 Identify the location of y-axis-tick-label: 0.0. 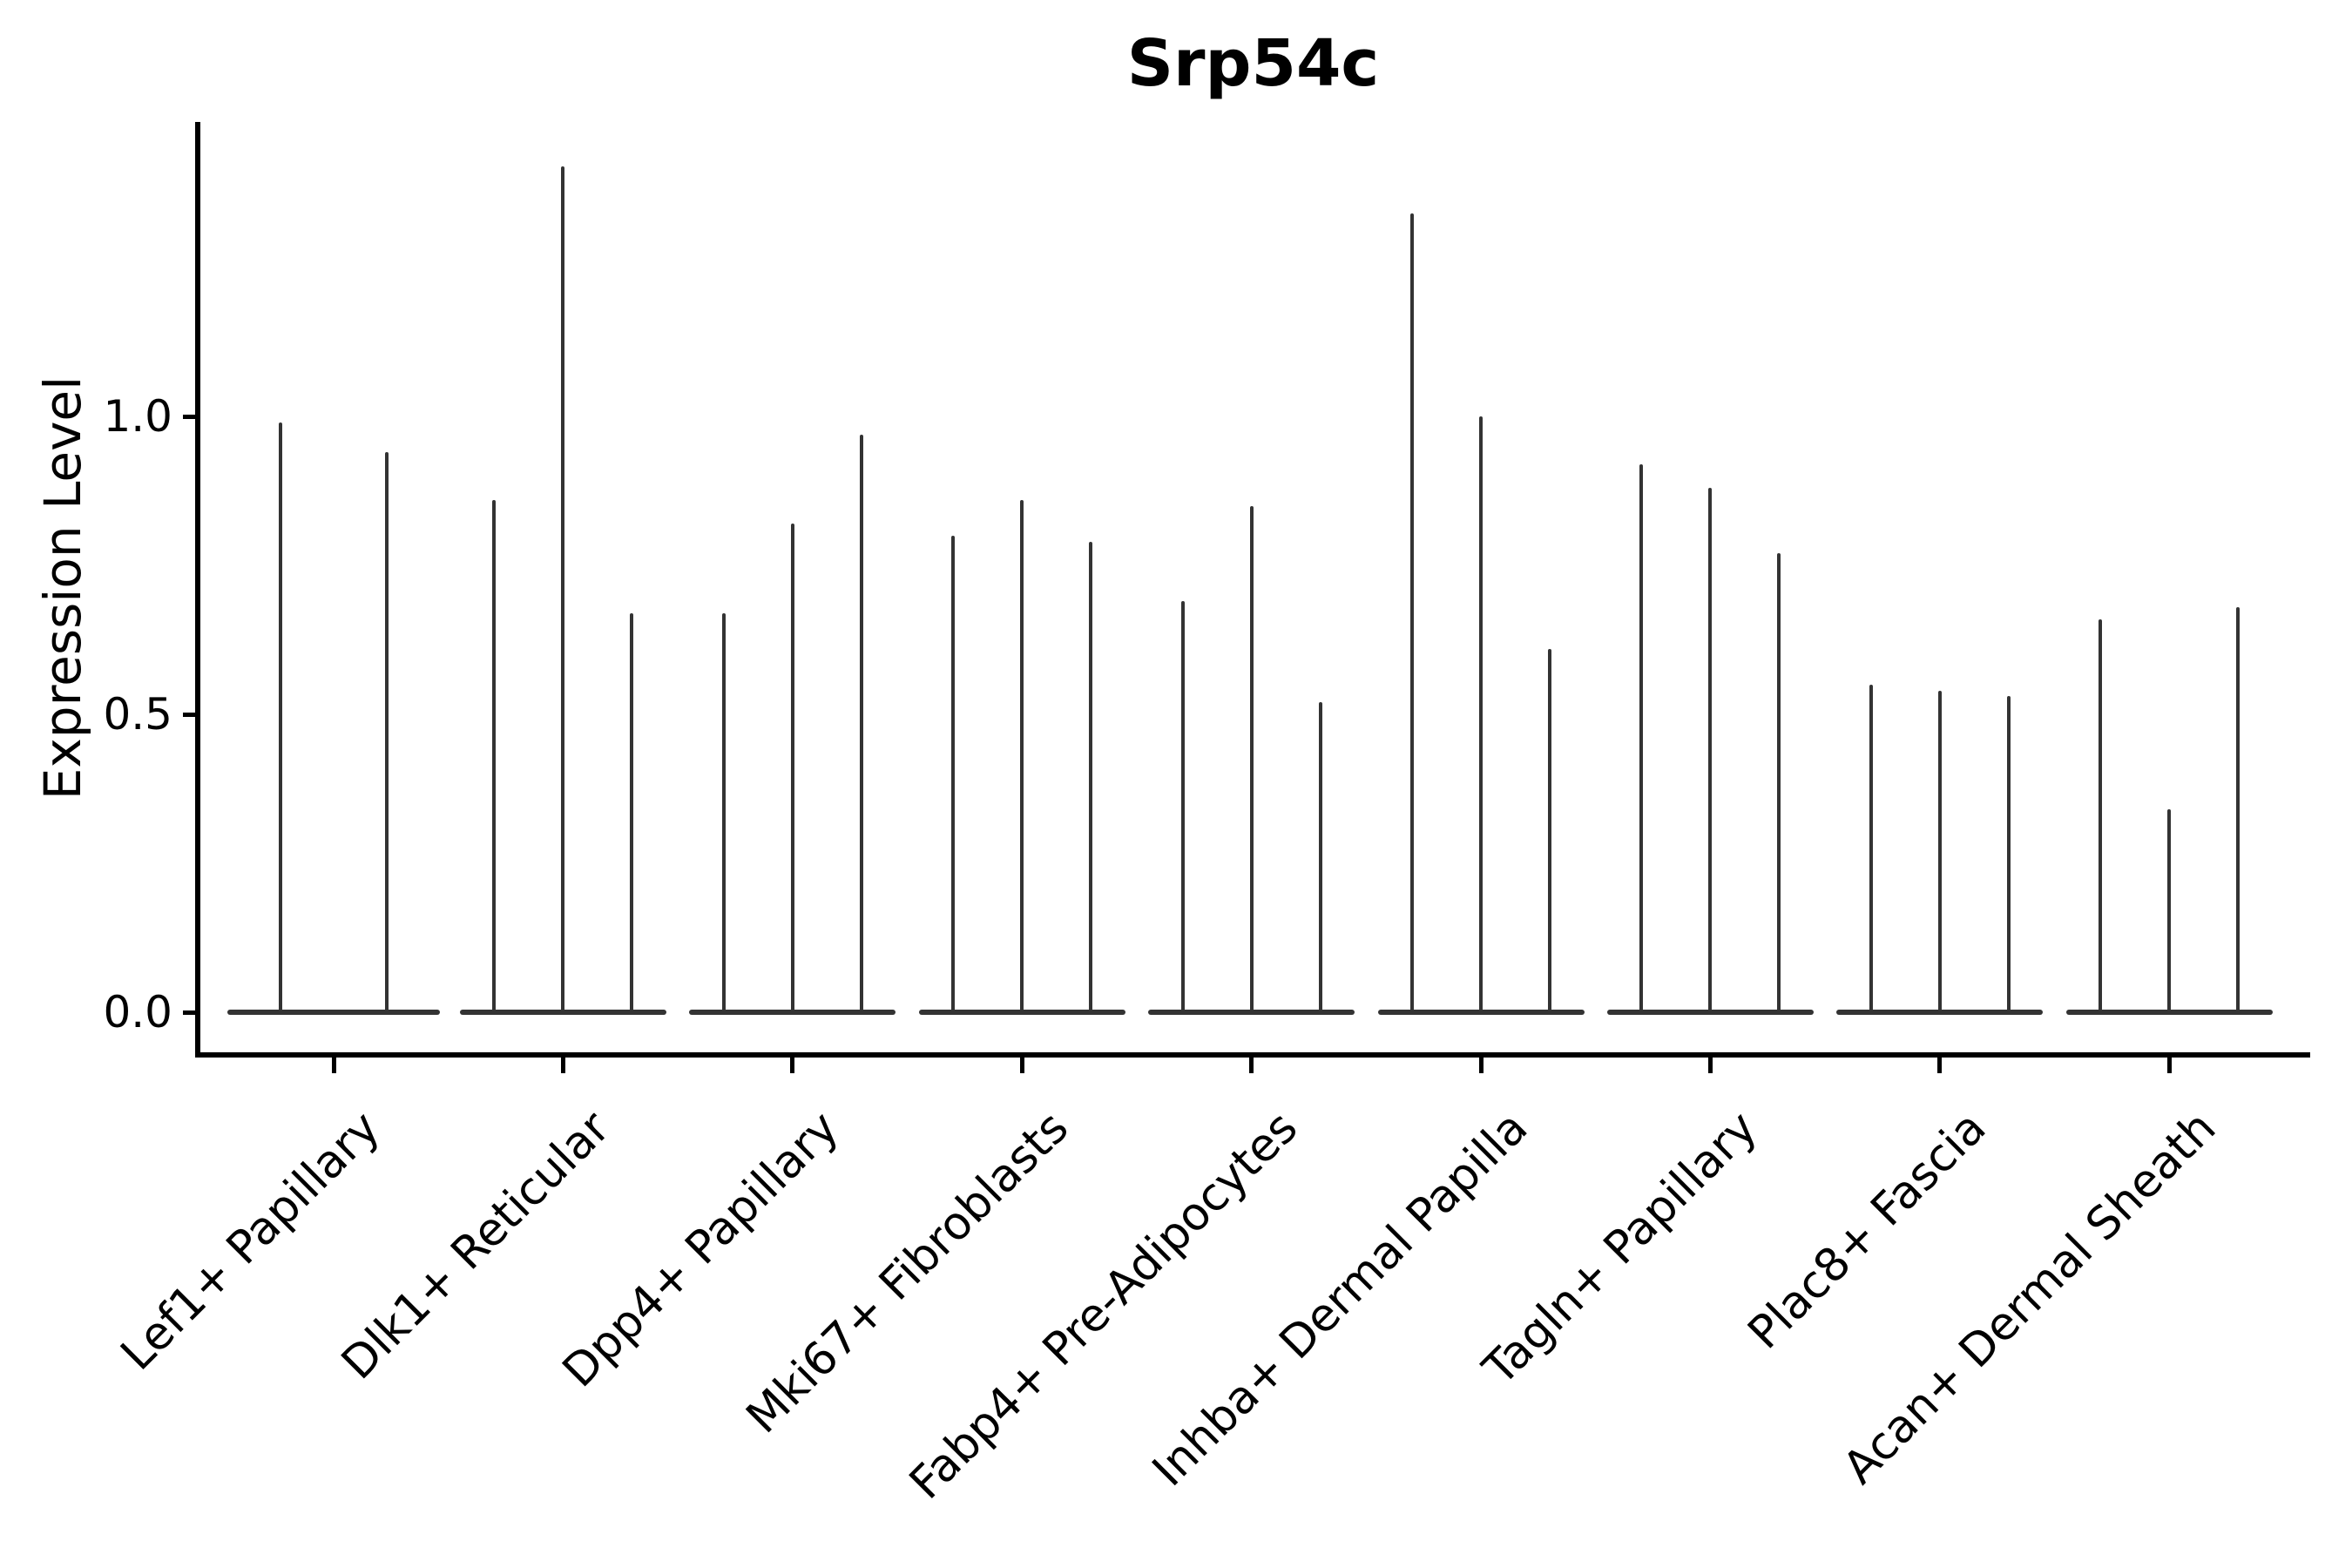
(137, 1012).